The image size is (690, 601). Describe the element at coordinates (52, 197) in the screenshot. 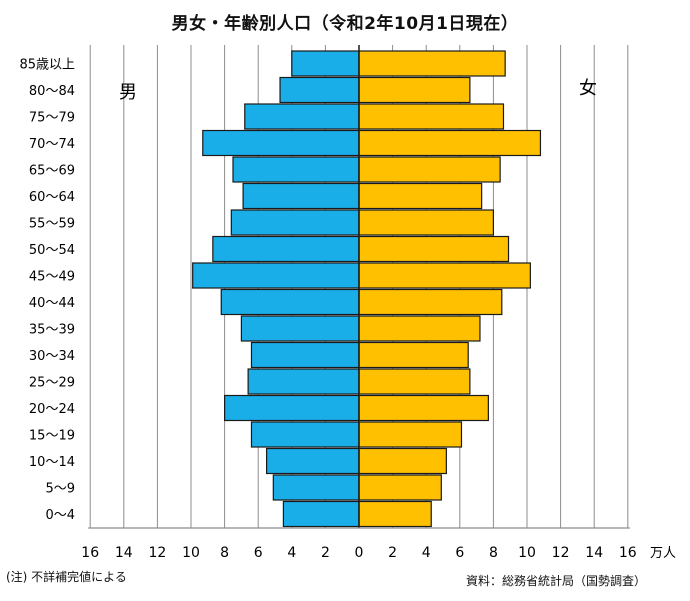

I see `category-label: 60～64` at that location.